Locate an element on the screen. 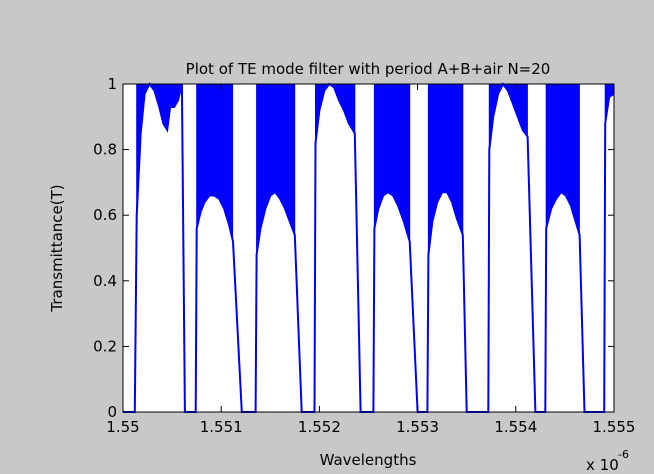 The width and height of the screenshot is (654, 474). x-tick-label: 1.552 is located at coordinates (319, 427).